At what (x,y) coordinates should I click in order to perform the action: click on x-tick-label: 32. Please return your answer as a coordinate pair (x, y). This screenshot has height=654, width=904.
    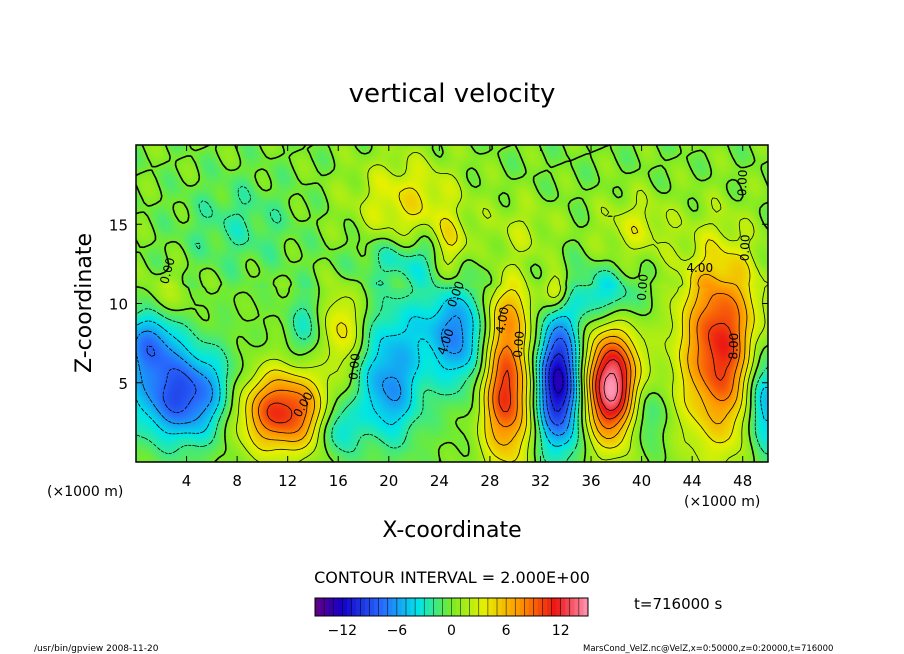
    Looking at the image, I should click on (540, 481).